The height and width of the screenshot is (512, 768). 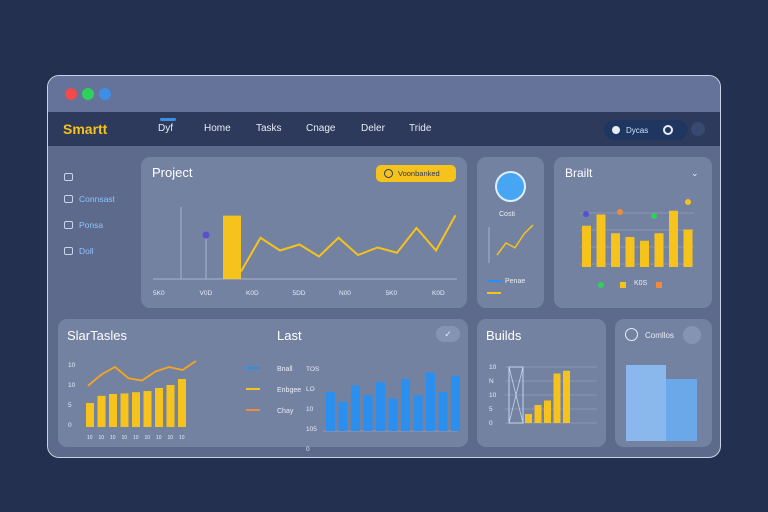 I want to click on title-bar, so click(x=384, y=94).